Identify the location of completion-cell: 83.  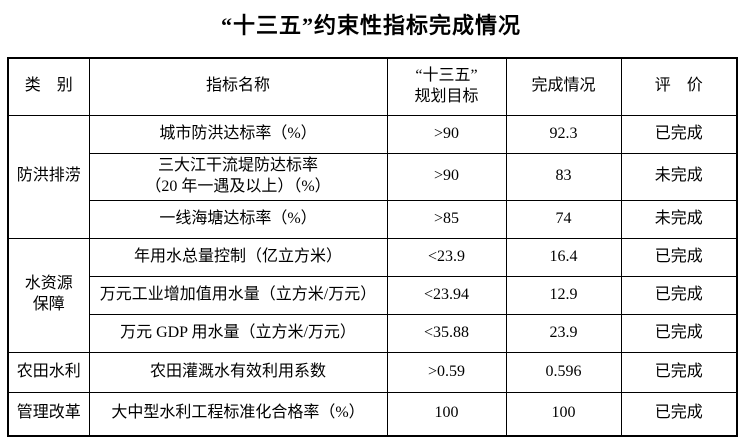
(563, 176).